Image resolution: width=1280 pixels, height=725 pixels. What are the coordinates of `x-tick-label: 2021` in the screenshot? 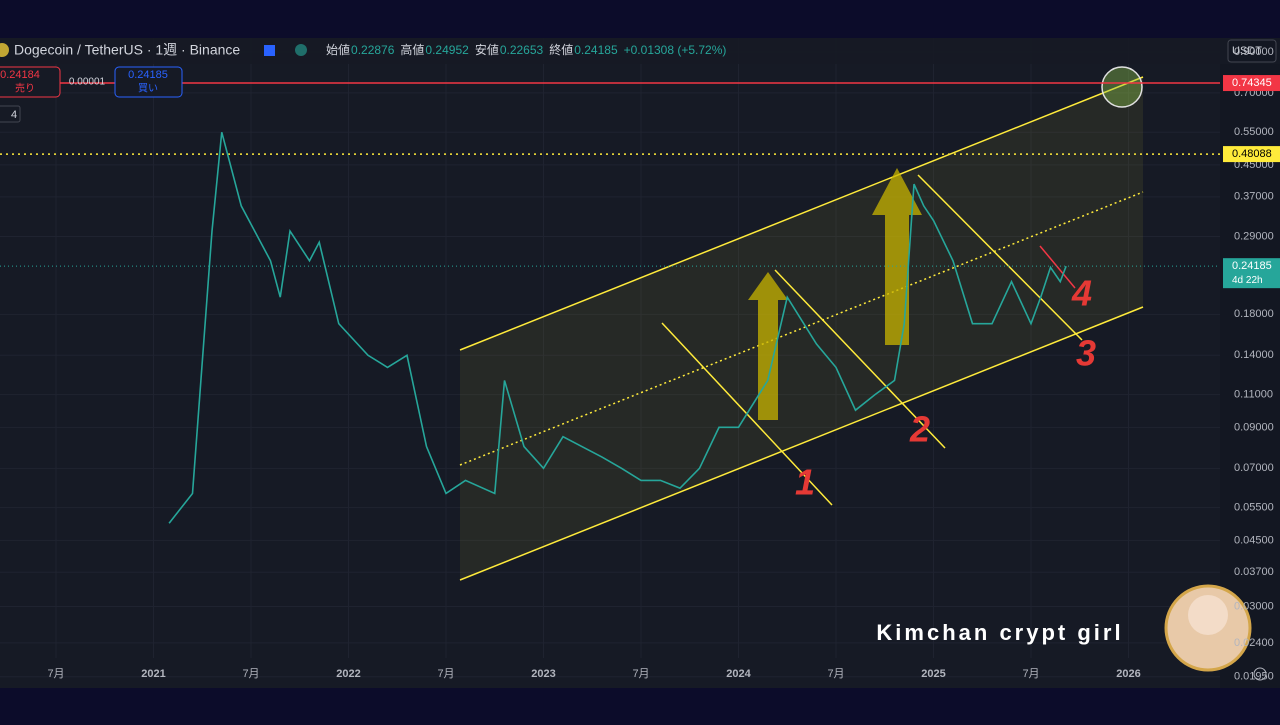 It's located at (153, 674).